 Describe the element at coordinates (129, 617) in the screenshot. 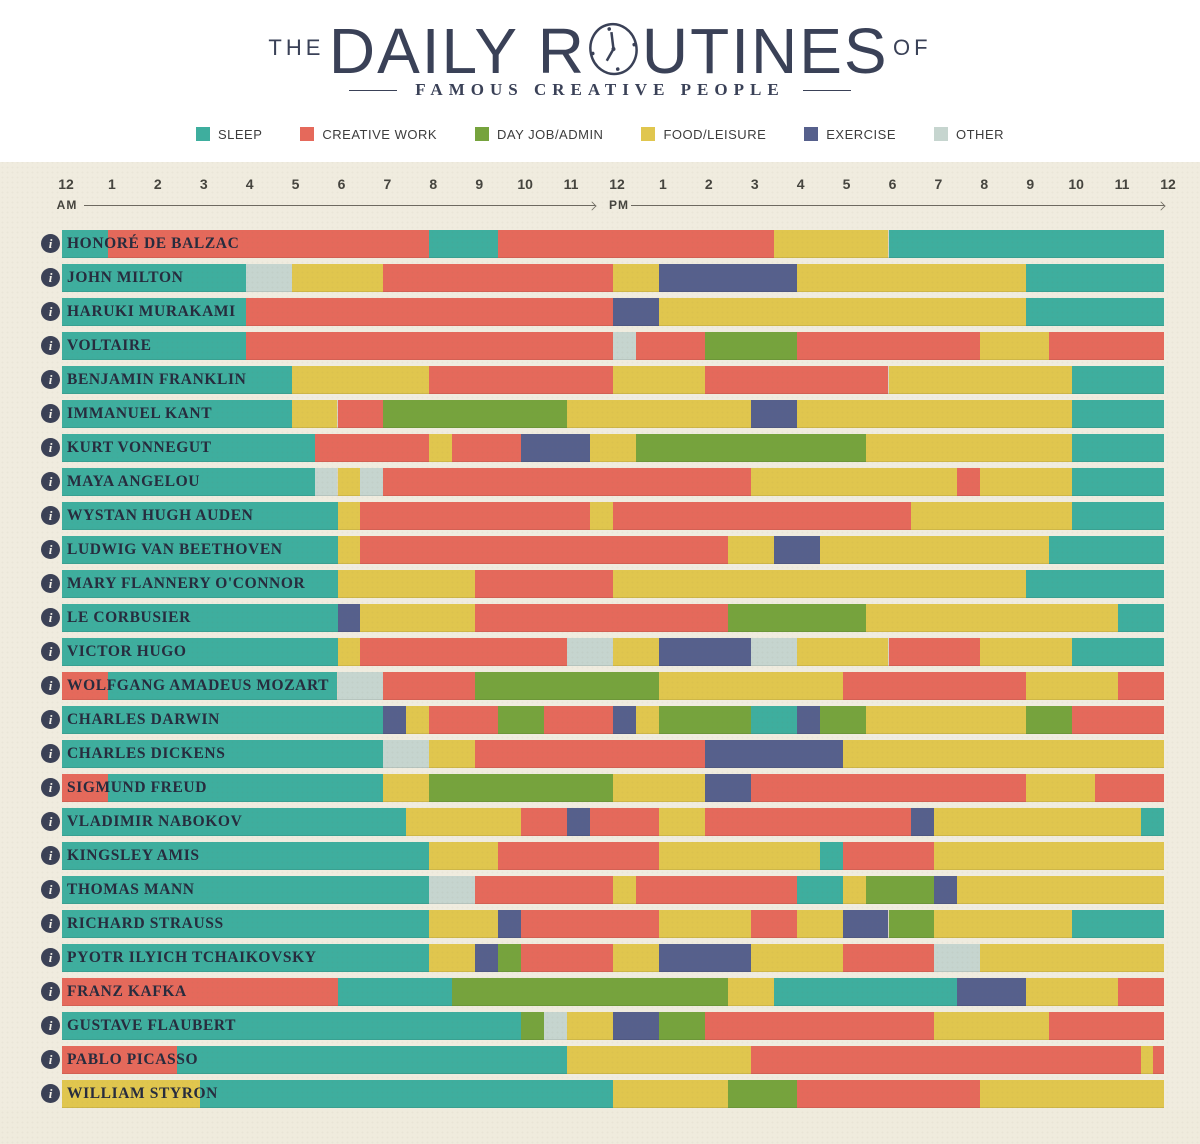

I see `person-name: LE CORBUSIER` at that location.